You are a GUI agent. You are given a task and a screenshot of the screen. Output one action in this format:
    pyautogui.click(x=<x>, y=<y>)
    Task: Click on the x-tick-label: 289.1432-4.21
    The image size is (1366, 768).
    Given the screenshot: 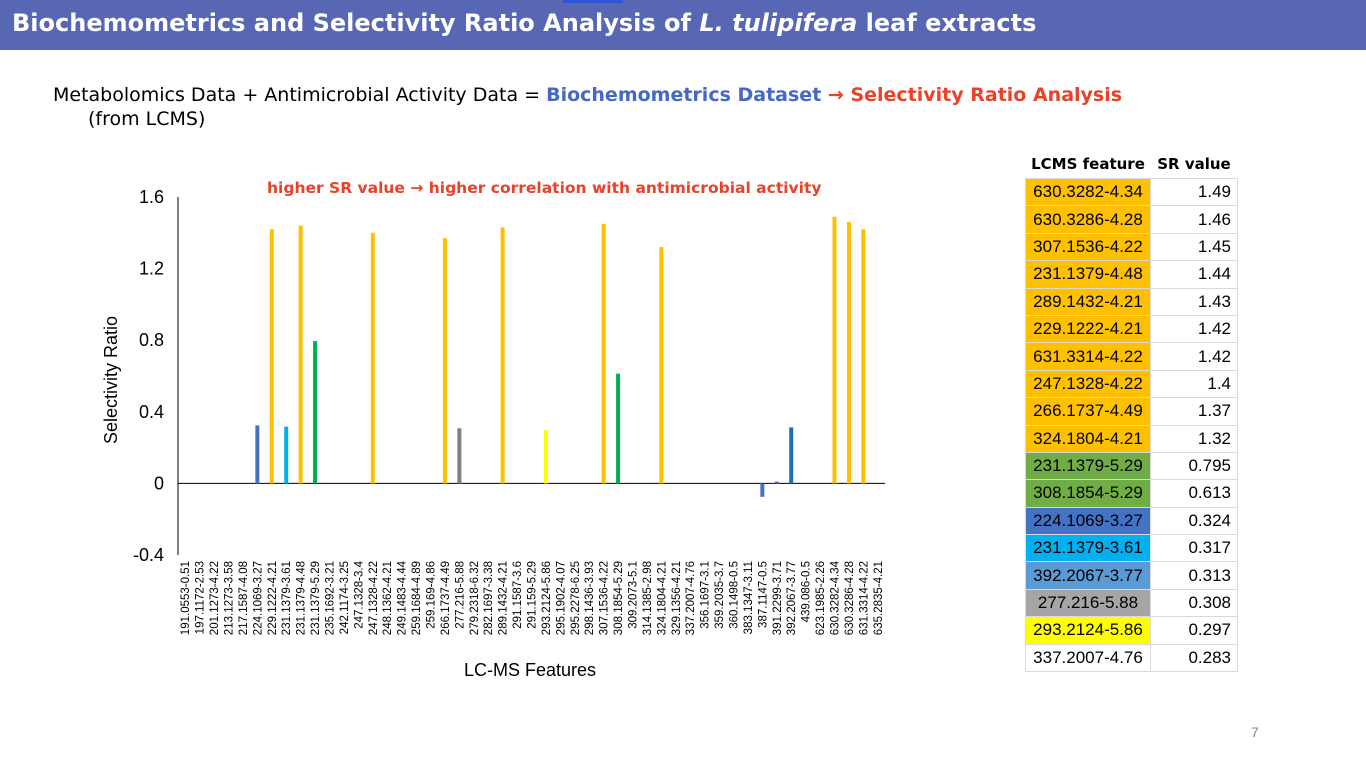 What is the action you would take?
    pyautogui.click(x=504, y=598)
    